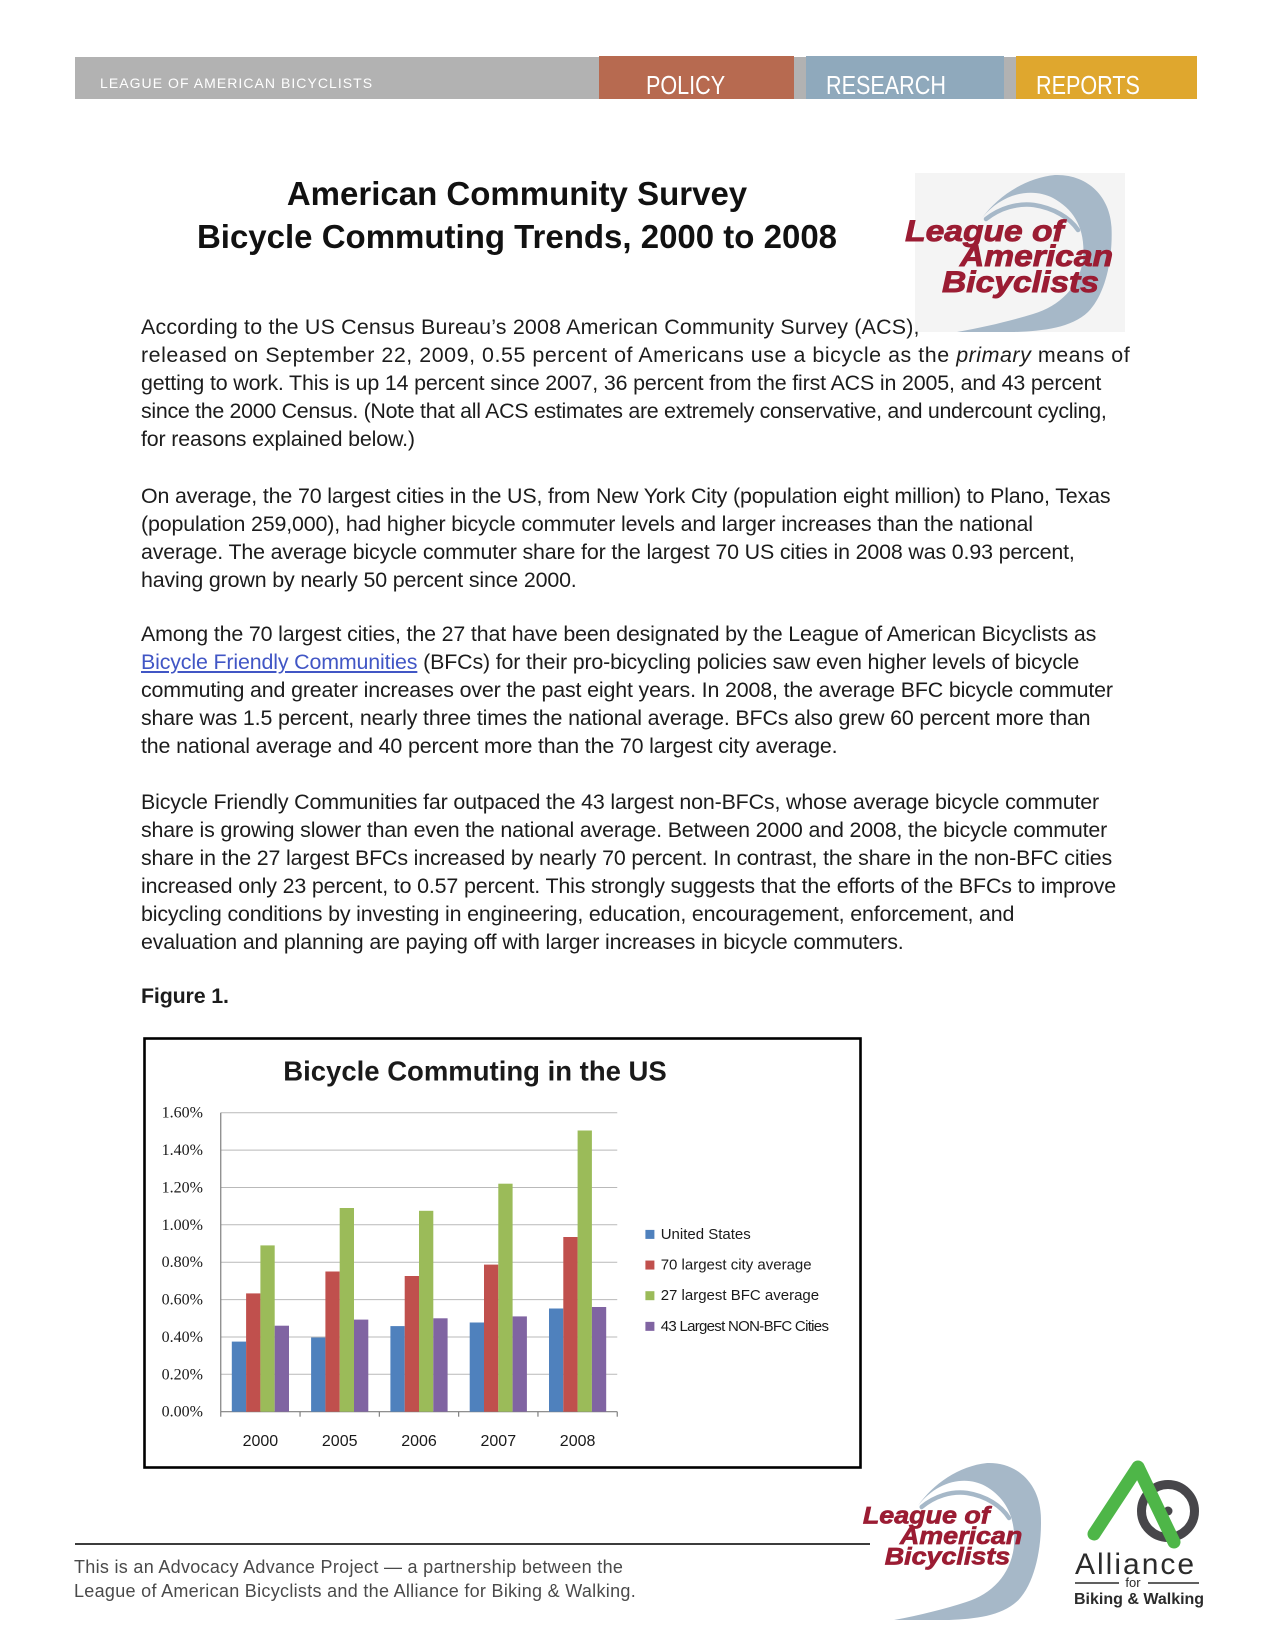 The image size is (1275, 1650). What do you see at coordinates (182, 1374) in the screenshot?
I see `svg-text: 0.20%` at bounding box center [182, 1374].